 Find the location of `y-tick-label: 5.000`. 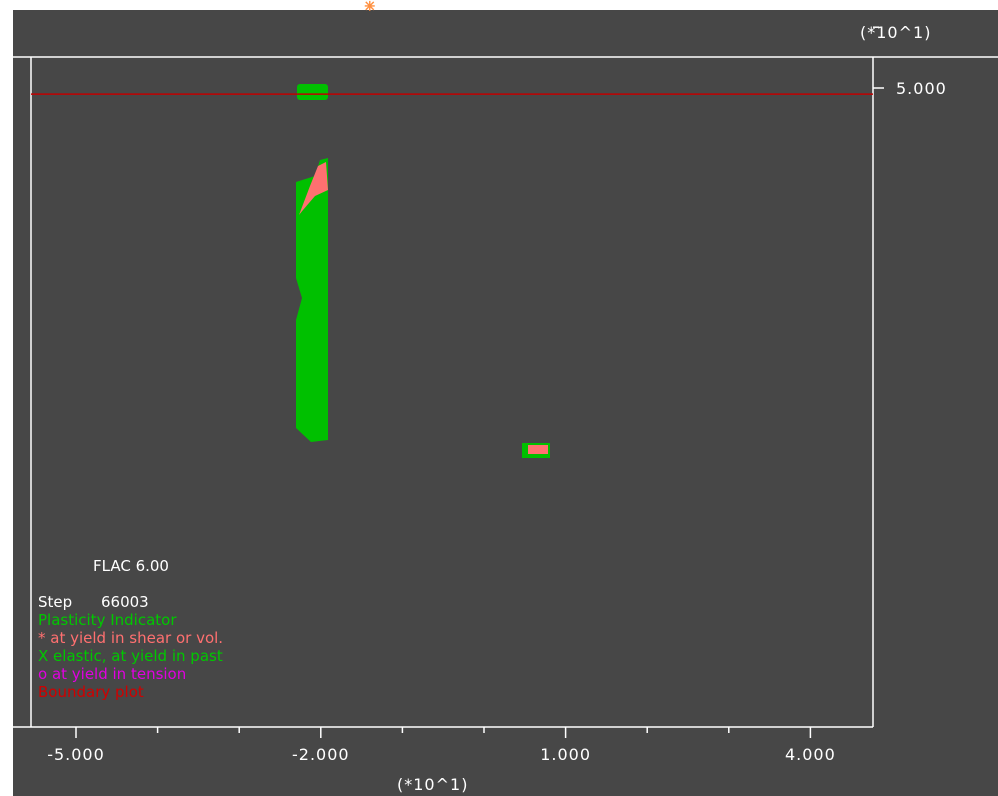

y-tick-label: 5.000 is located at coordinates (921, 88).